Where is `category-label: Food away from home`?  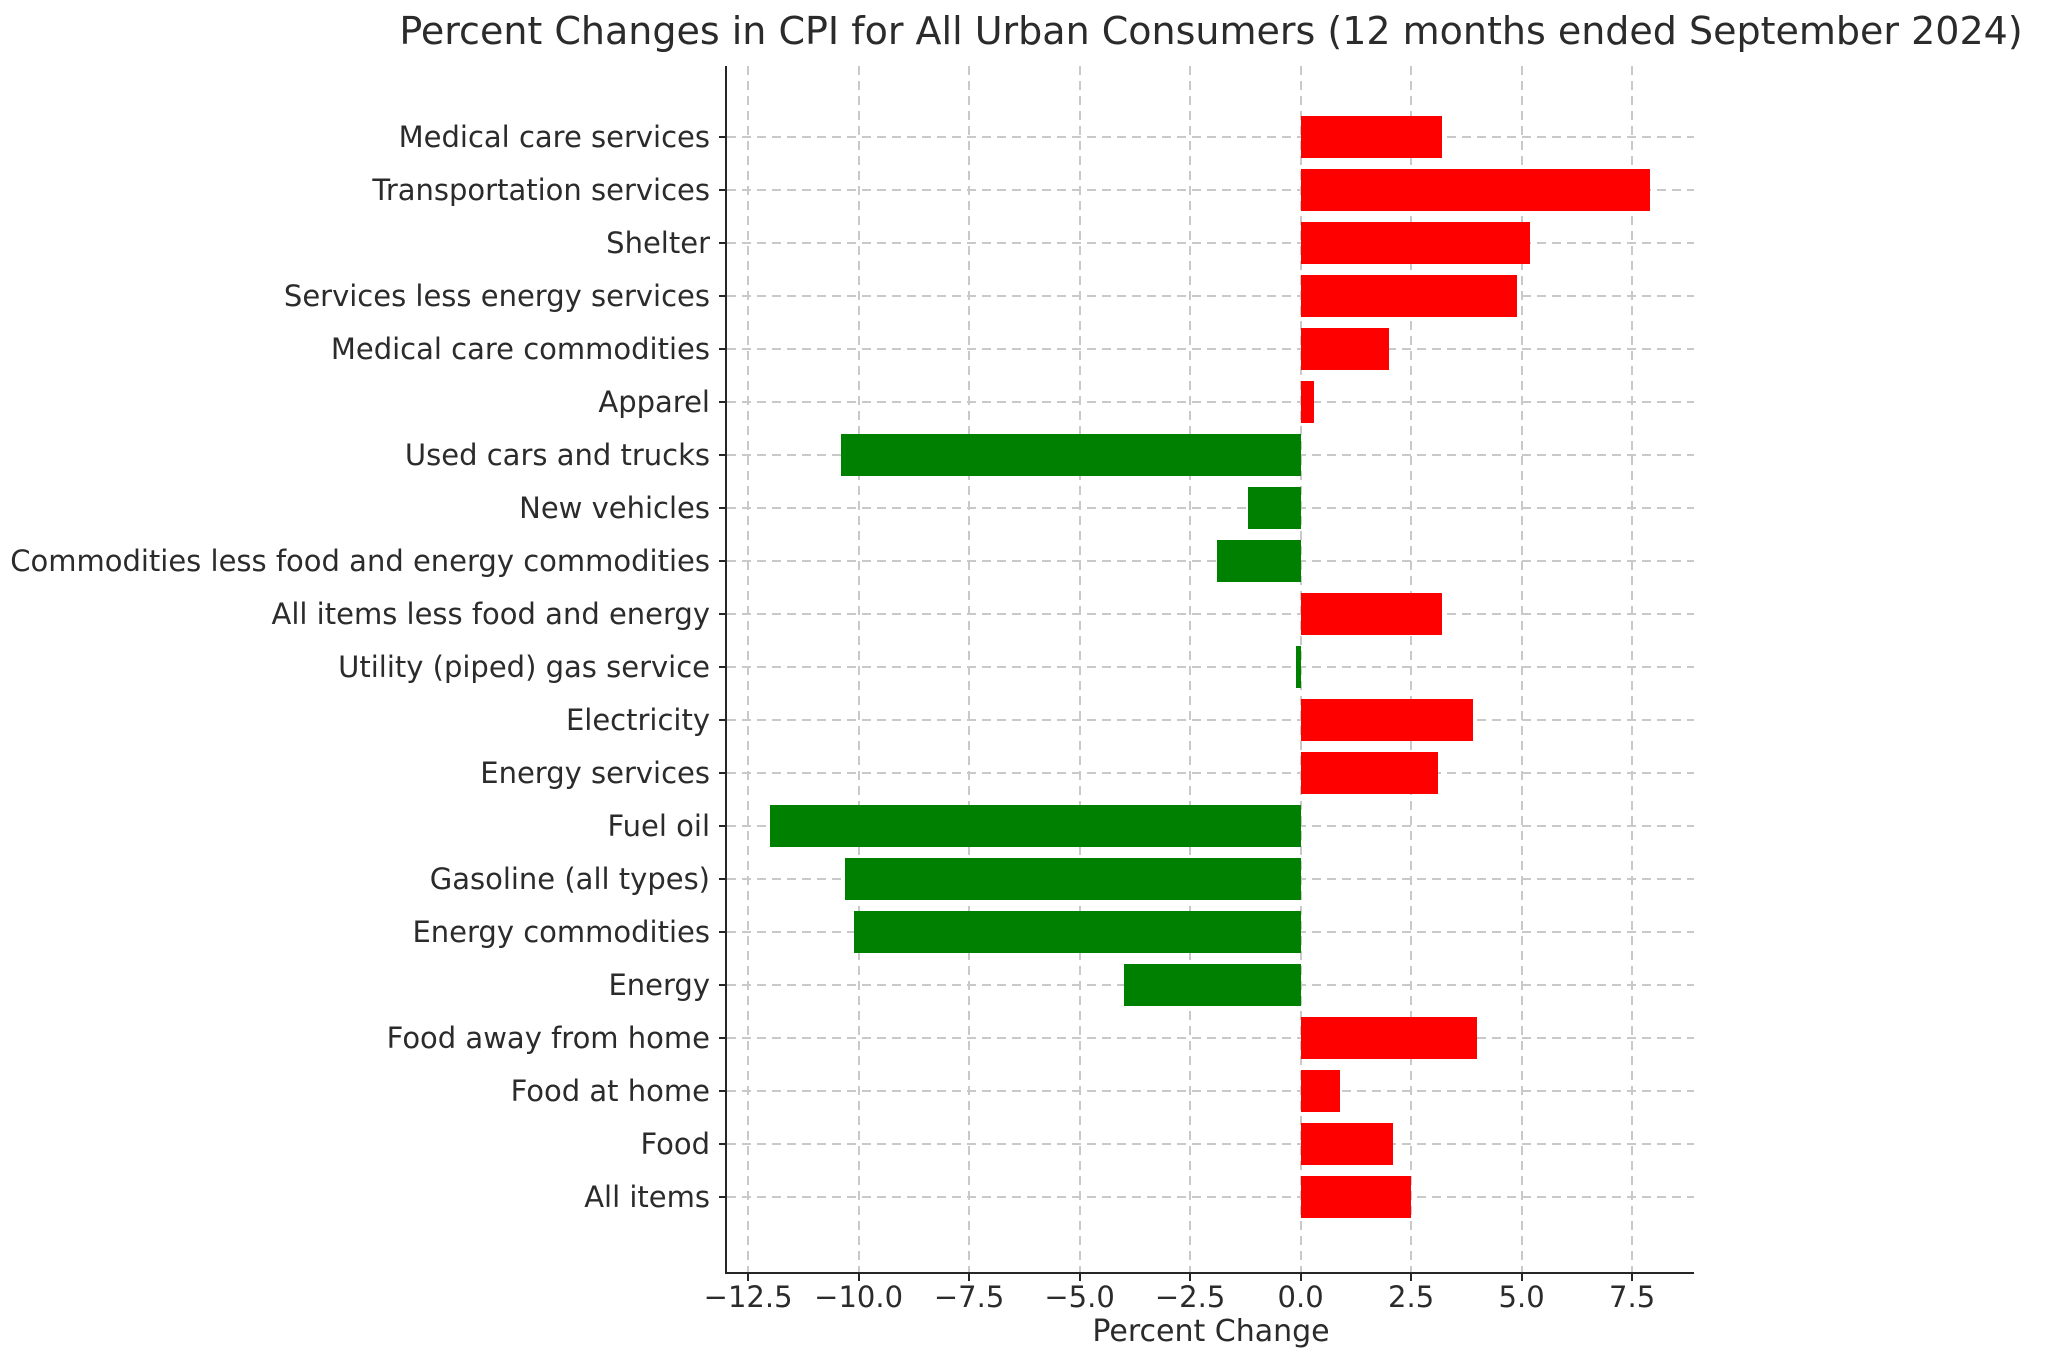 category-label: Food away from home is located at coordinates (548, 1038).